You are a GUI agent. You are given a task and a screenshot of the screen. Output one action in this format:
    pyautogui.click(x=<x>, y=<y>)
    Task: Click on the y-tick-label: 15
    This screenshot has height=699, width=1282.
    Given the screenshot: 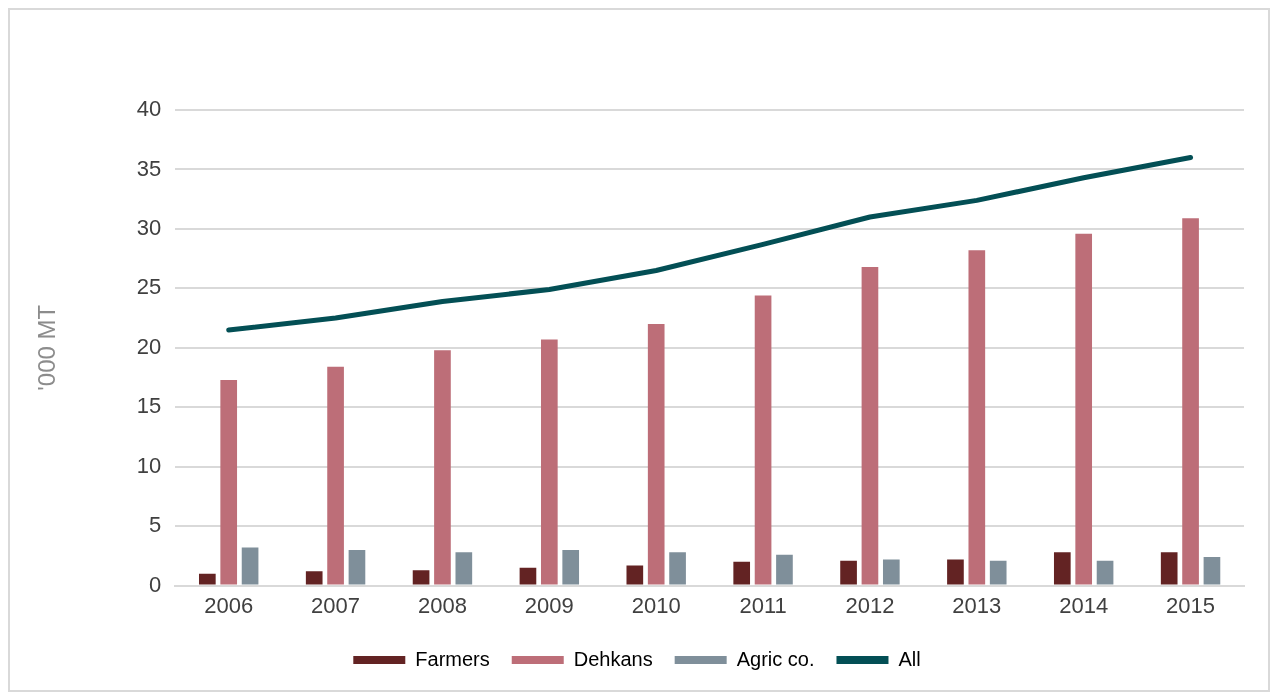 What is the action you would take?
    pyautogui.click(x=149, y=406)
    